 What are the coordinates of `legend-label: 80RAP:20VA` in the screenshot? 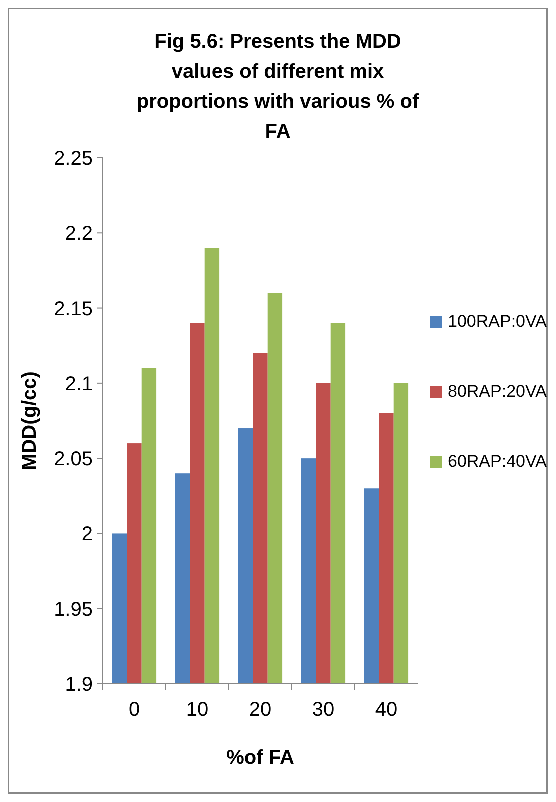 It's located at (498, 391).